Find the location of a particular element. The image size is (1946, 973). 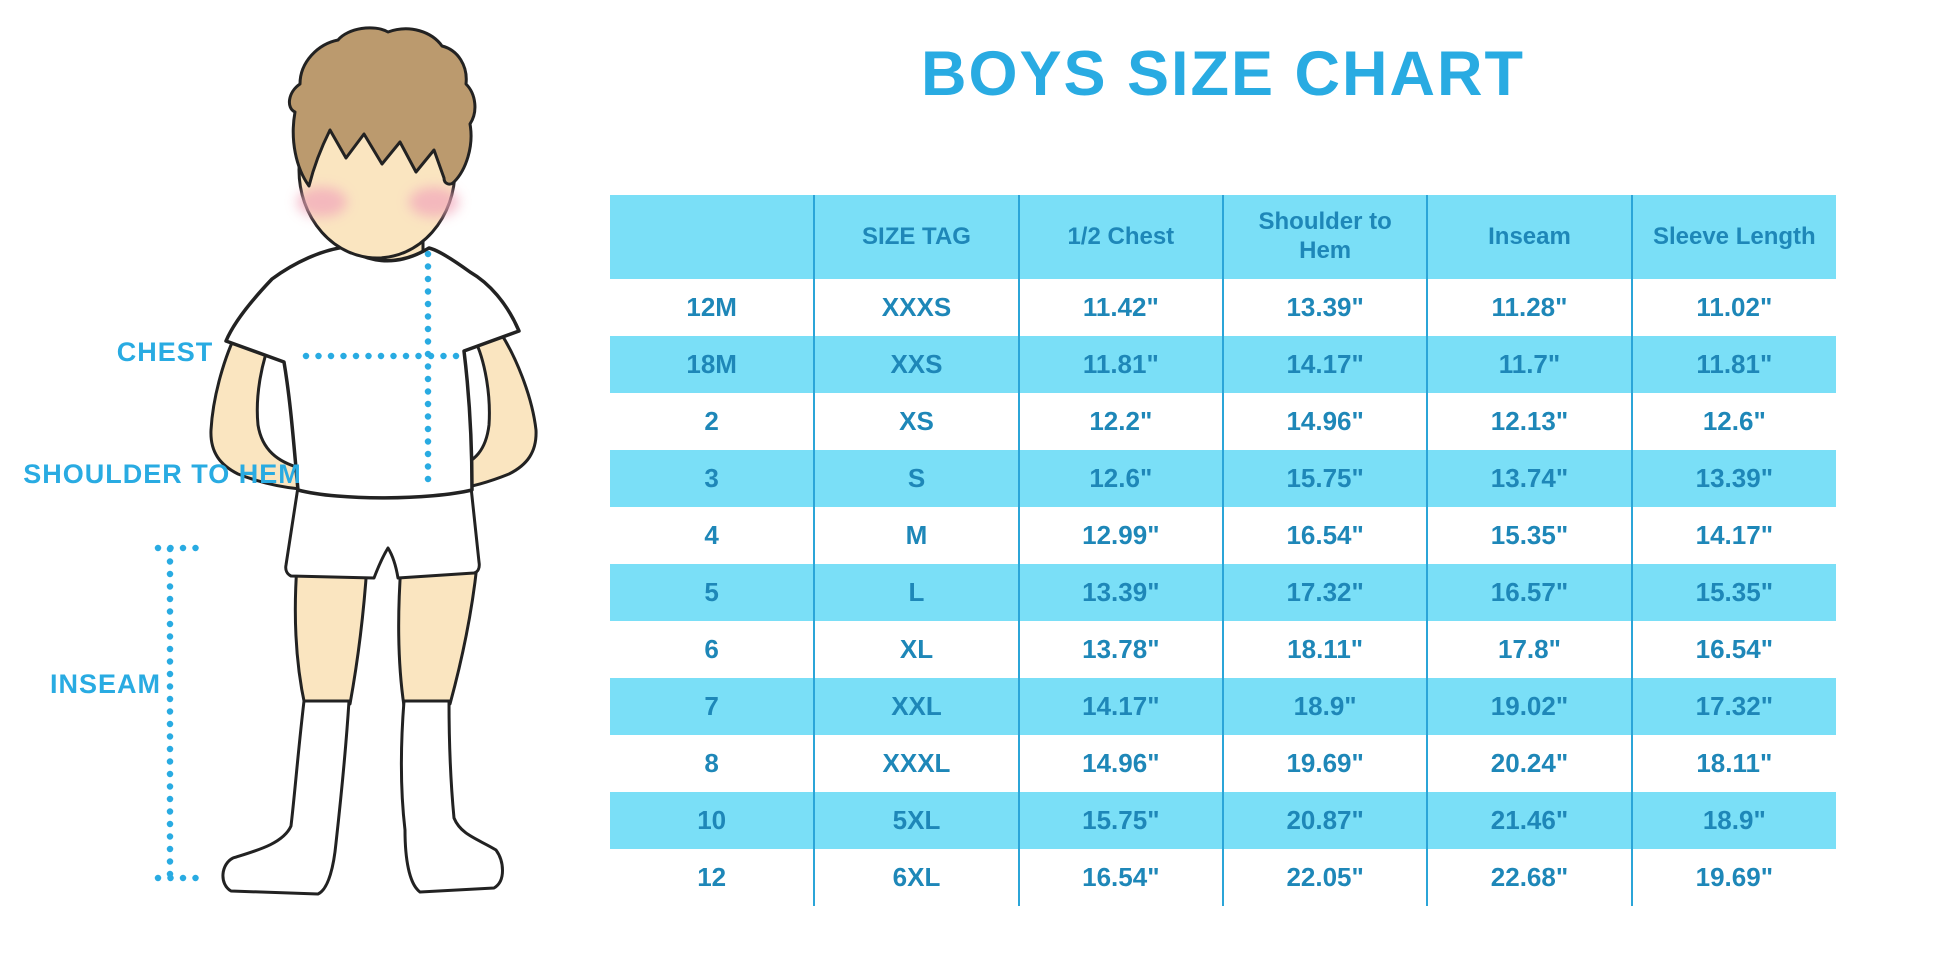

table-row-12: 12 6XL 16.54" 22.05" 22.68" 19.69" is located at coordinates (1223, 877).